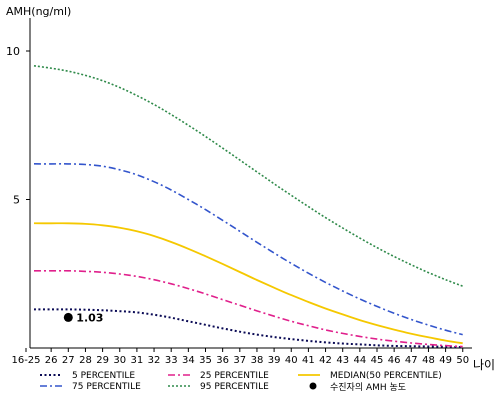  I want to click on x-tick-label: 43, so click(342, 360).